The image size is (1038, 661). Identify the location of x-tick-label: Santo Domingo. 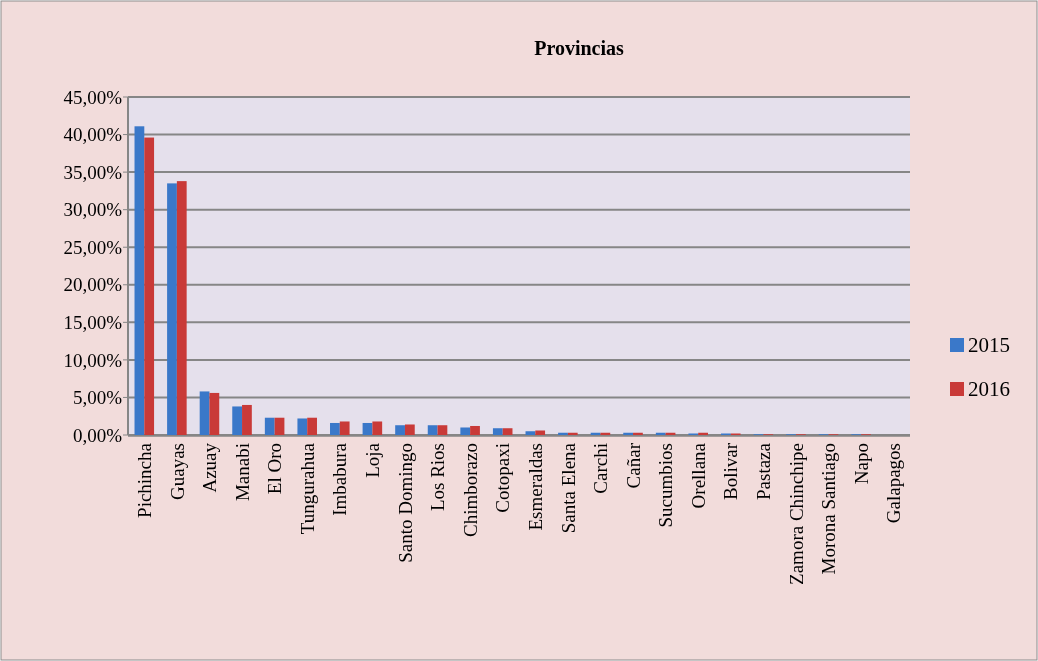
(405, 503).